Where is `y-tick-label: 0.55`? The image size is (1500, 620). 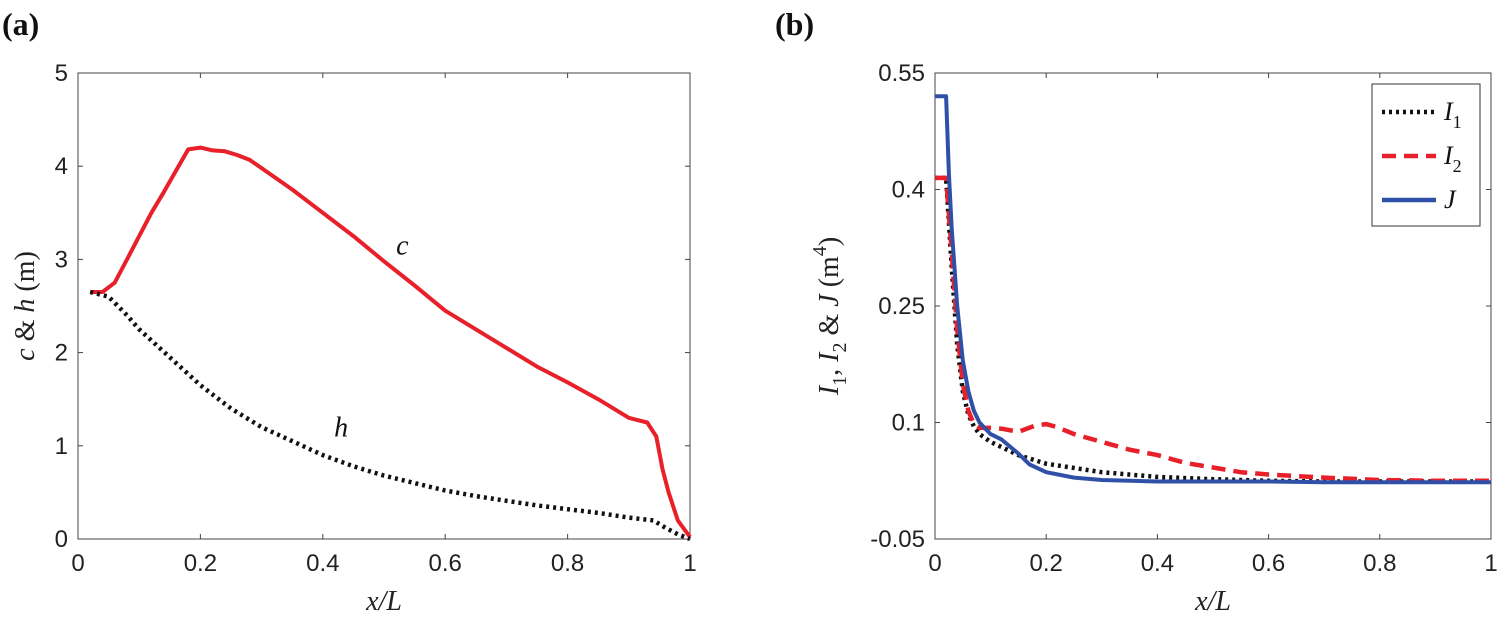
y-tick-label: 0.55 is located at coordinates (901, 73).